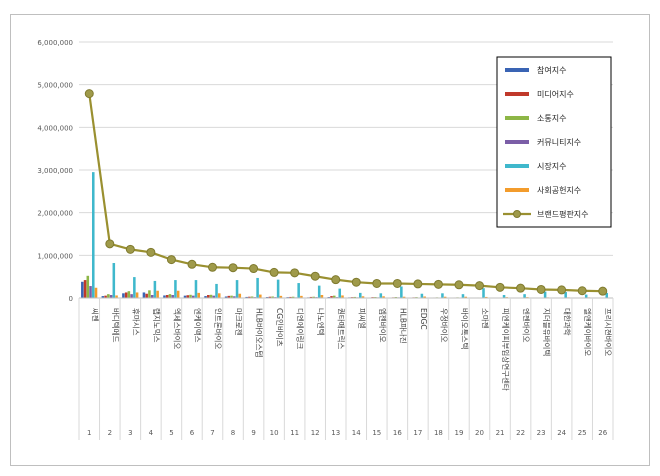  I want to click on legend-label: 시장지수, so click(551, 166).